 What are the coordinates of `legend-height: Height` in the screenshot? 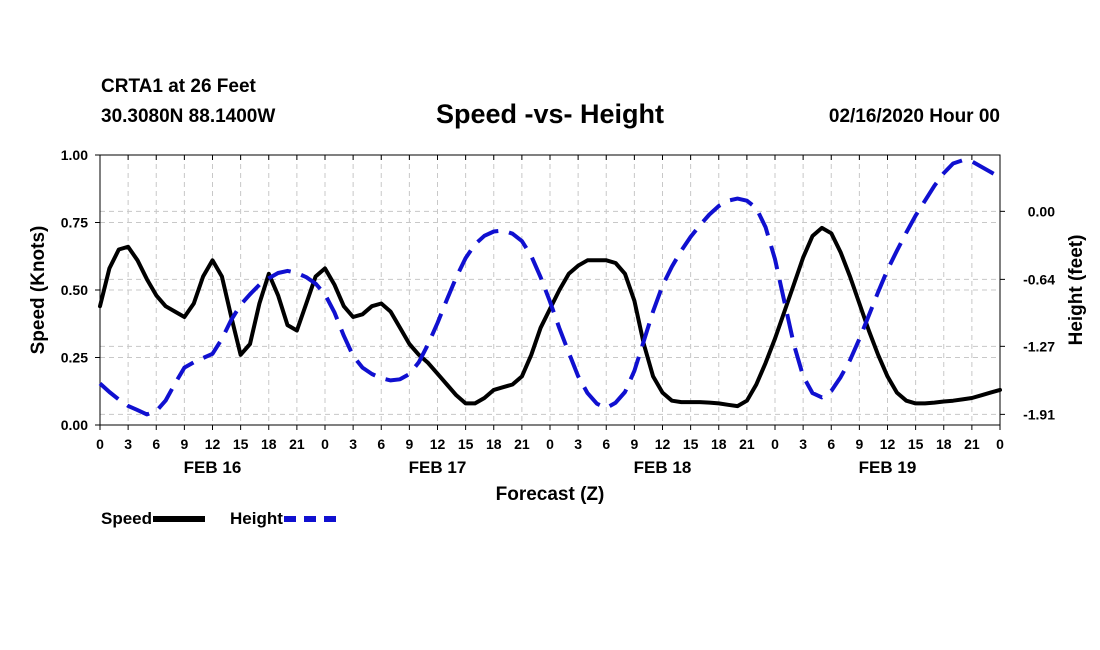 It's located at (283, 519).